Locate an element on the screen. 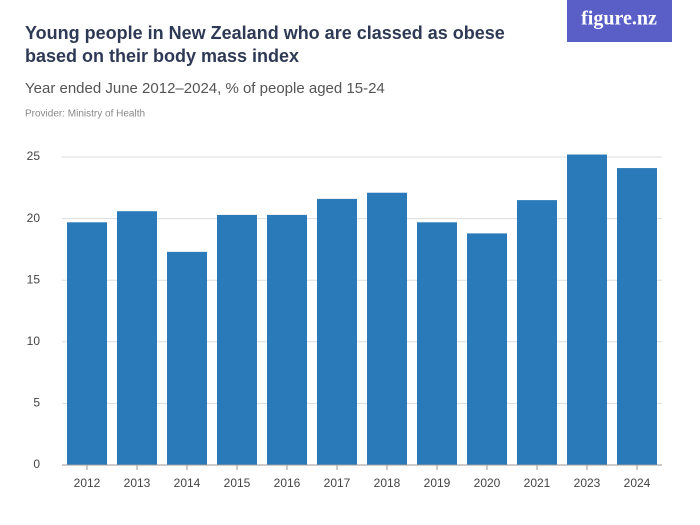 This screenshot has width=700, height=525. x-tick-label: 2021 is located at coordinates (537, 483).